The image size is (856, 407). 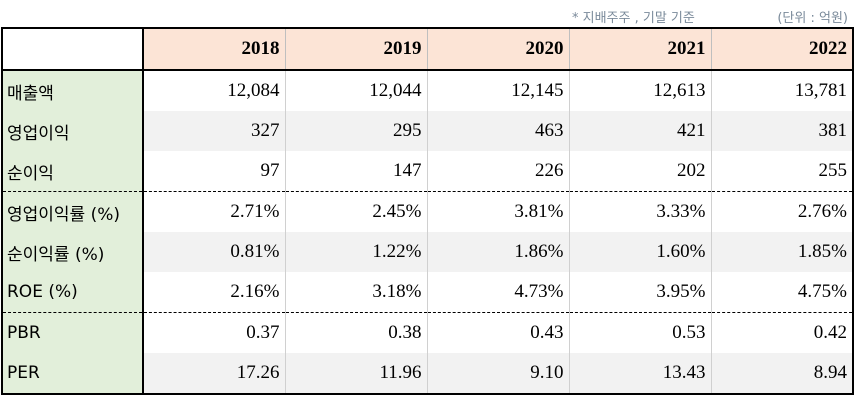 What do you see at coordinates (781, 373) in the screenshot?
I see `cell-value: 8.94` at bounding box center [781, 373].